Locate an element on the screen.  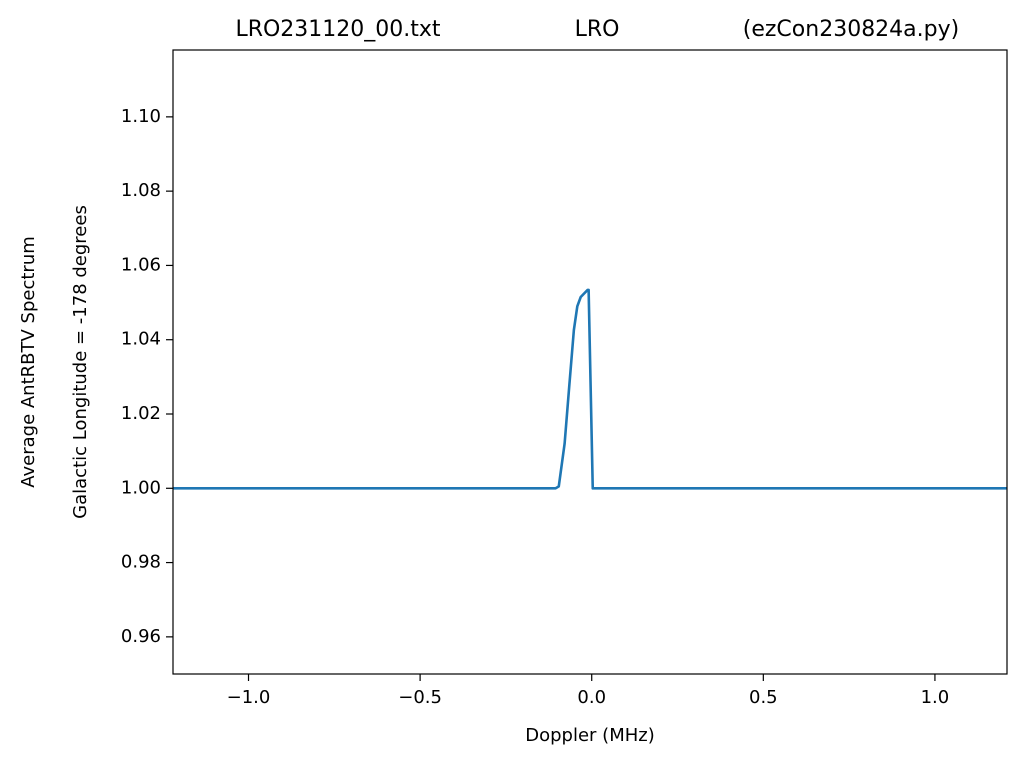
y-axis-label: Average AntRBTV Spectrum is located at coordinates (28, 362).